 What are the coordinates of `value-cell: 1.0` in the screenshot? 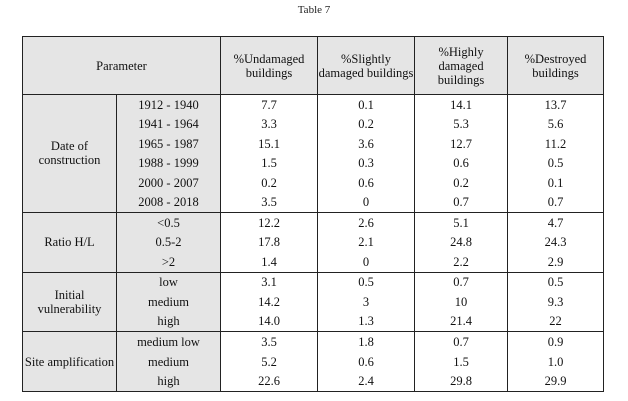 It's located at (556, 361).